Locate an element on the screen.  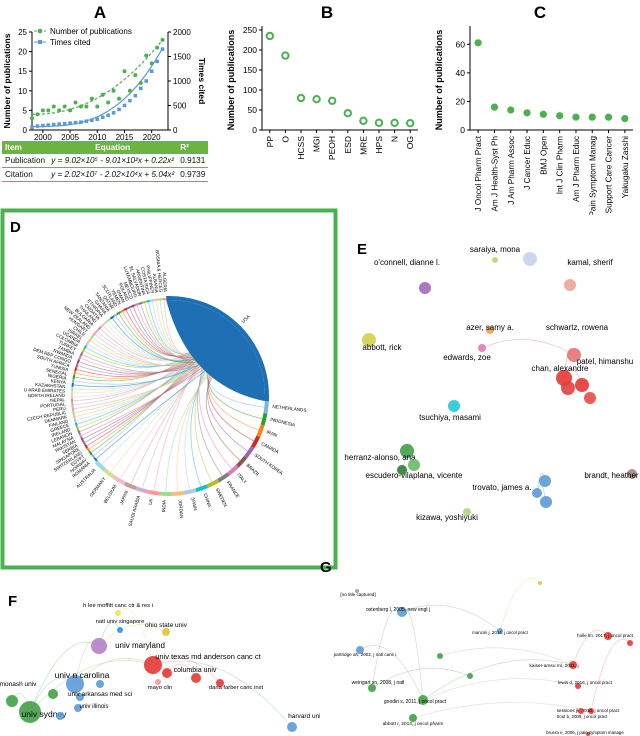
chord-label: PHILIPPINES is located at coordinates (150, 279).